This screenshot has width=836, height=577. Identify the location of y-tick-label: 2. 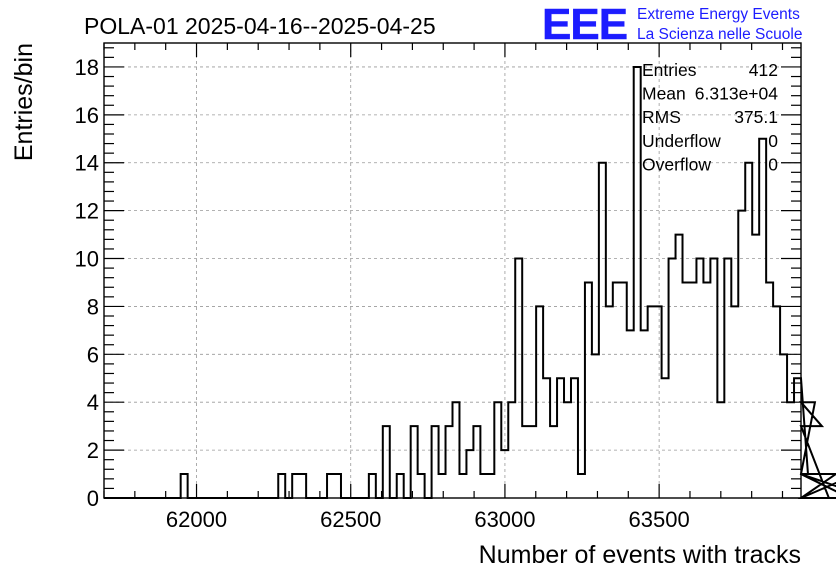
(93, 450).